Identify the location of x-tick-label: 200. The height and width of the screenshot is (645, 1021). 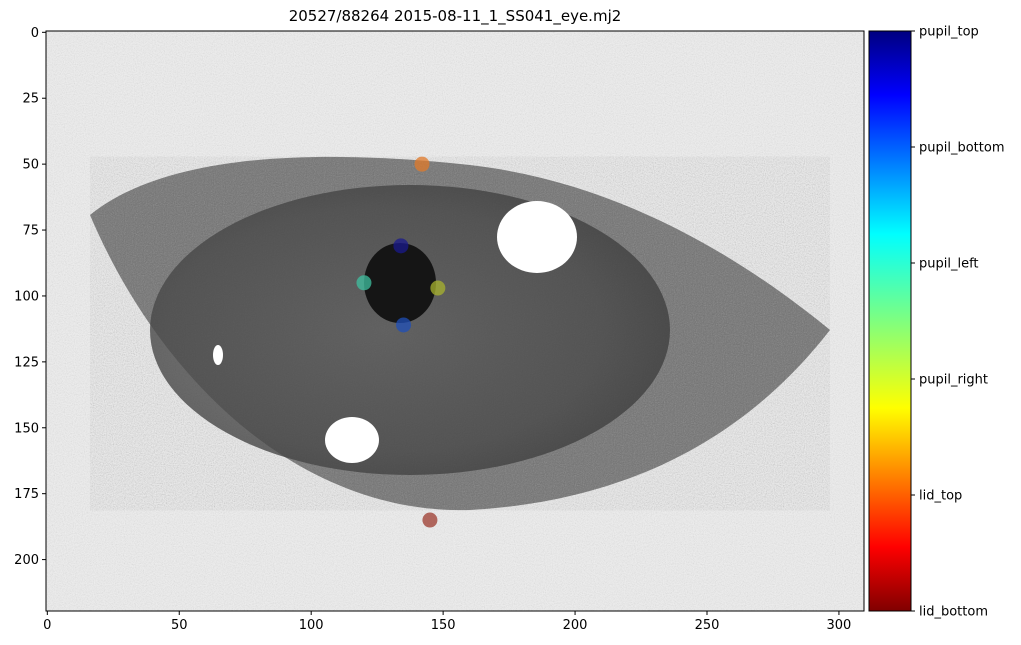
(575, 625).